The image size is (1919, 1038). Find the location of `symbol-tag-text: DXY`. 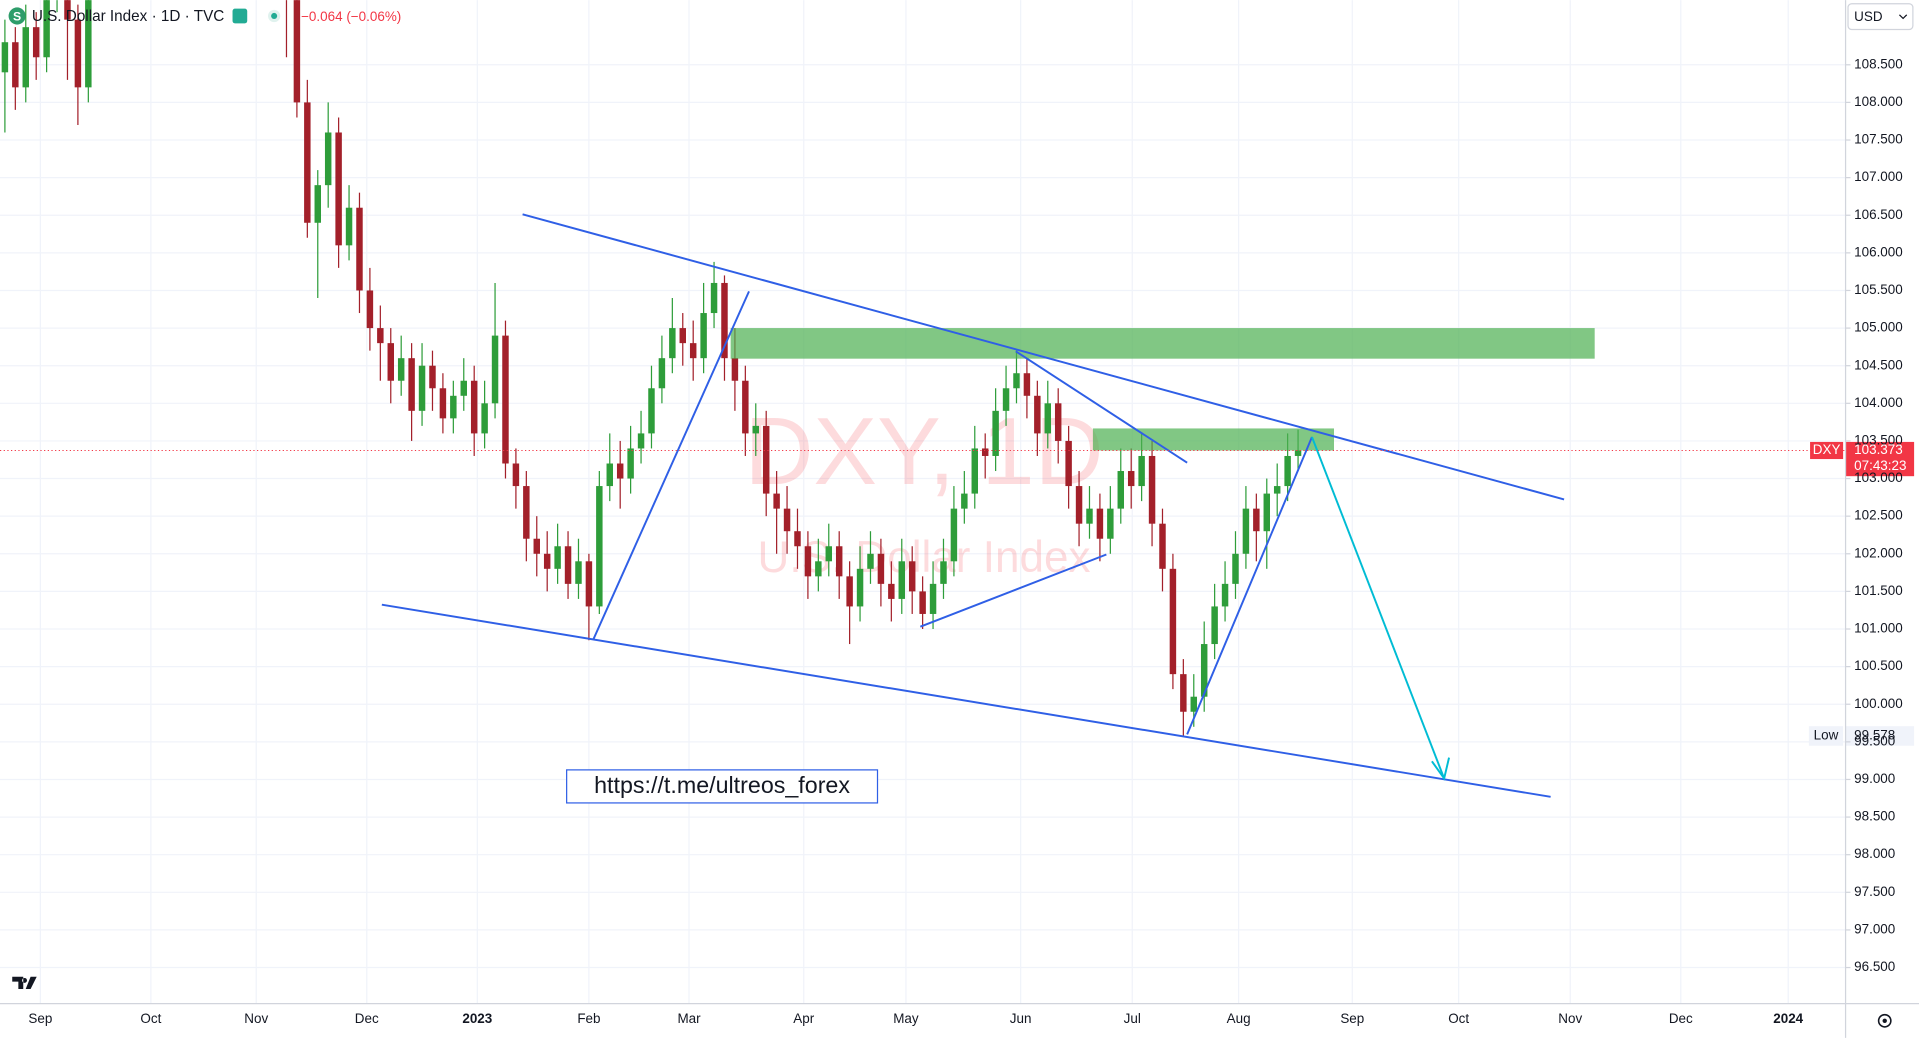

symbol-tag-text: DXY is located at coordinates (1827, 449).